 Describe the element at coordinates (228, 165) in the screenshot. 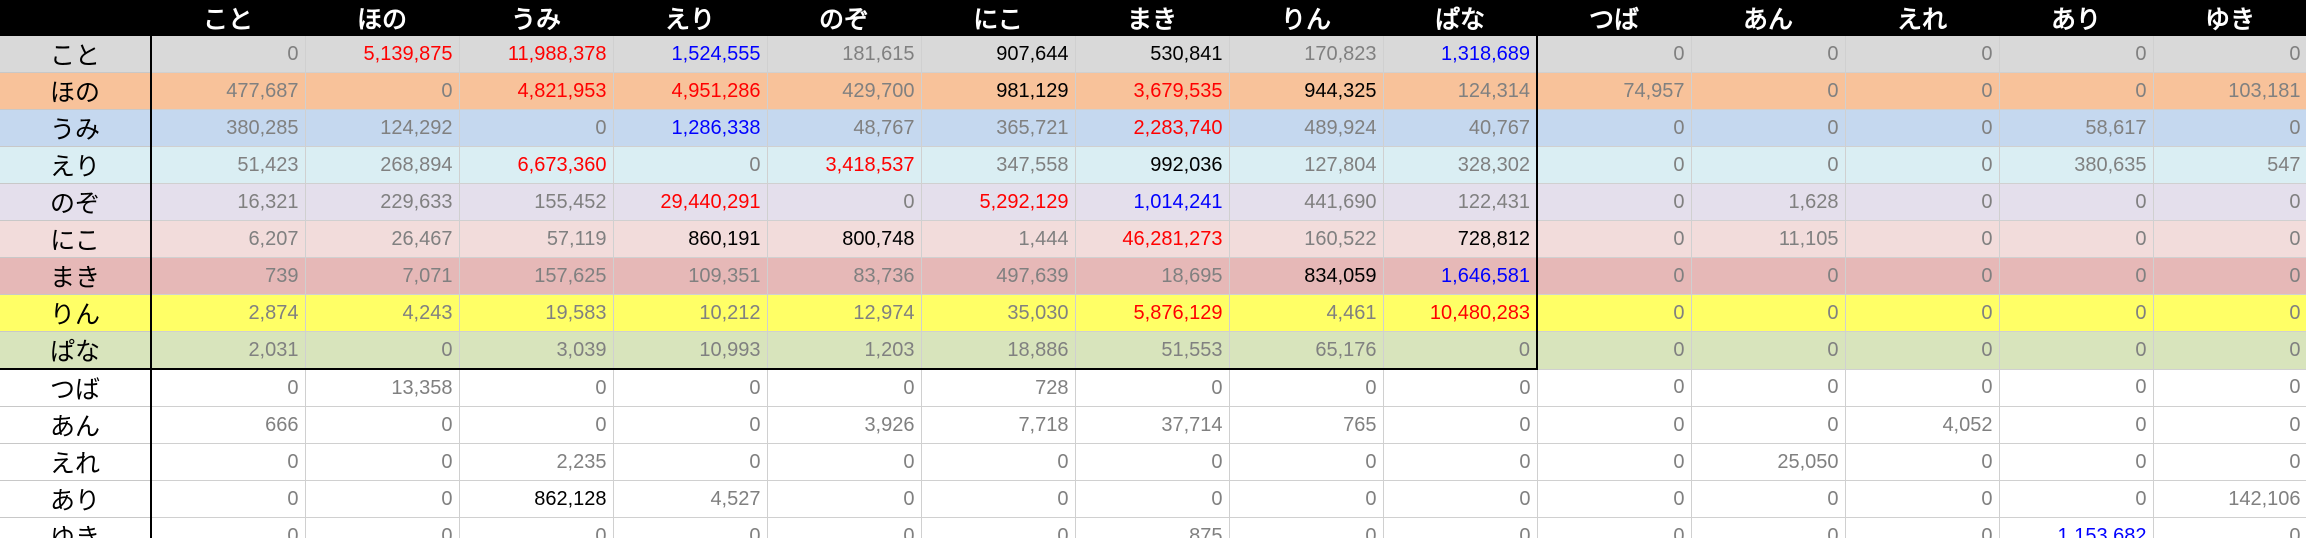

I see `value-cell: 51,423` at that location.